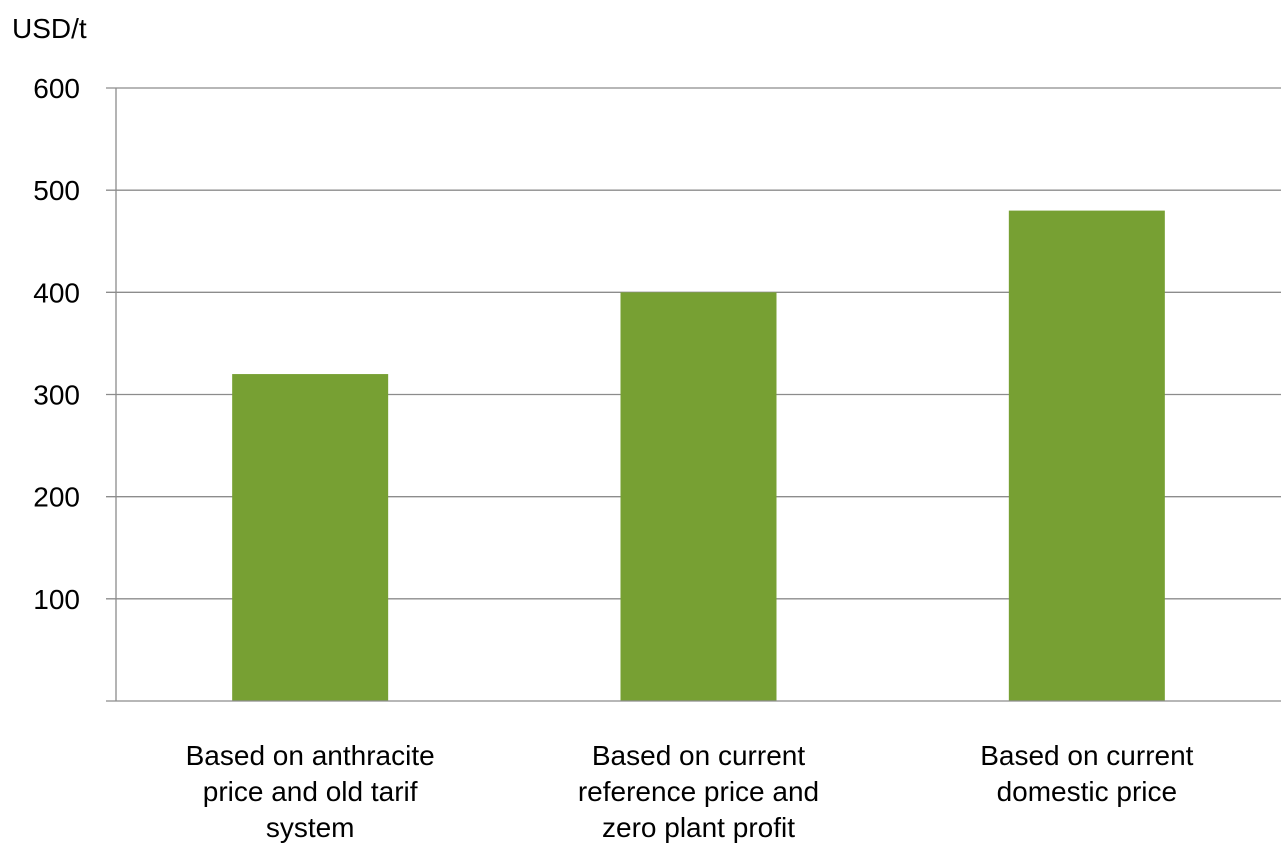 This screenshot has width=1281, height=867. Describe the element at coordinates (56, 497) in the screenshot. I see `y-tick-label: 200` at that location.